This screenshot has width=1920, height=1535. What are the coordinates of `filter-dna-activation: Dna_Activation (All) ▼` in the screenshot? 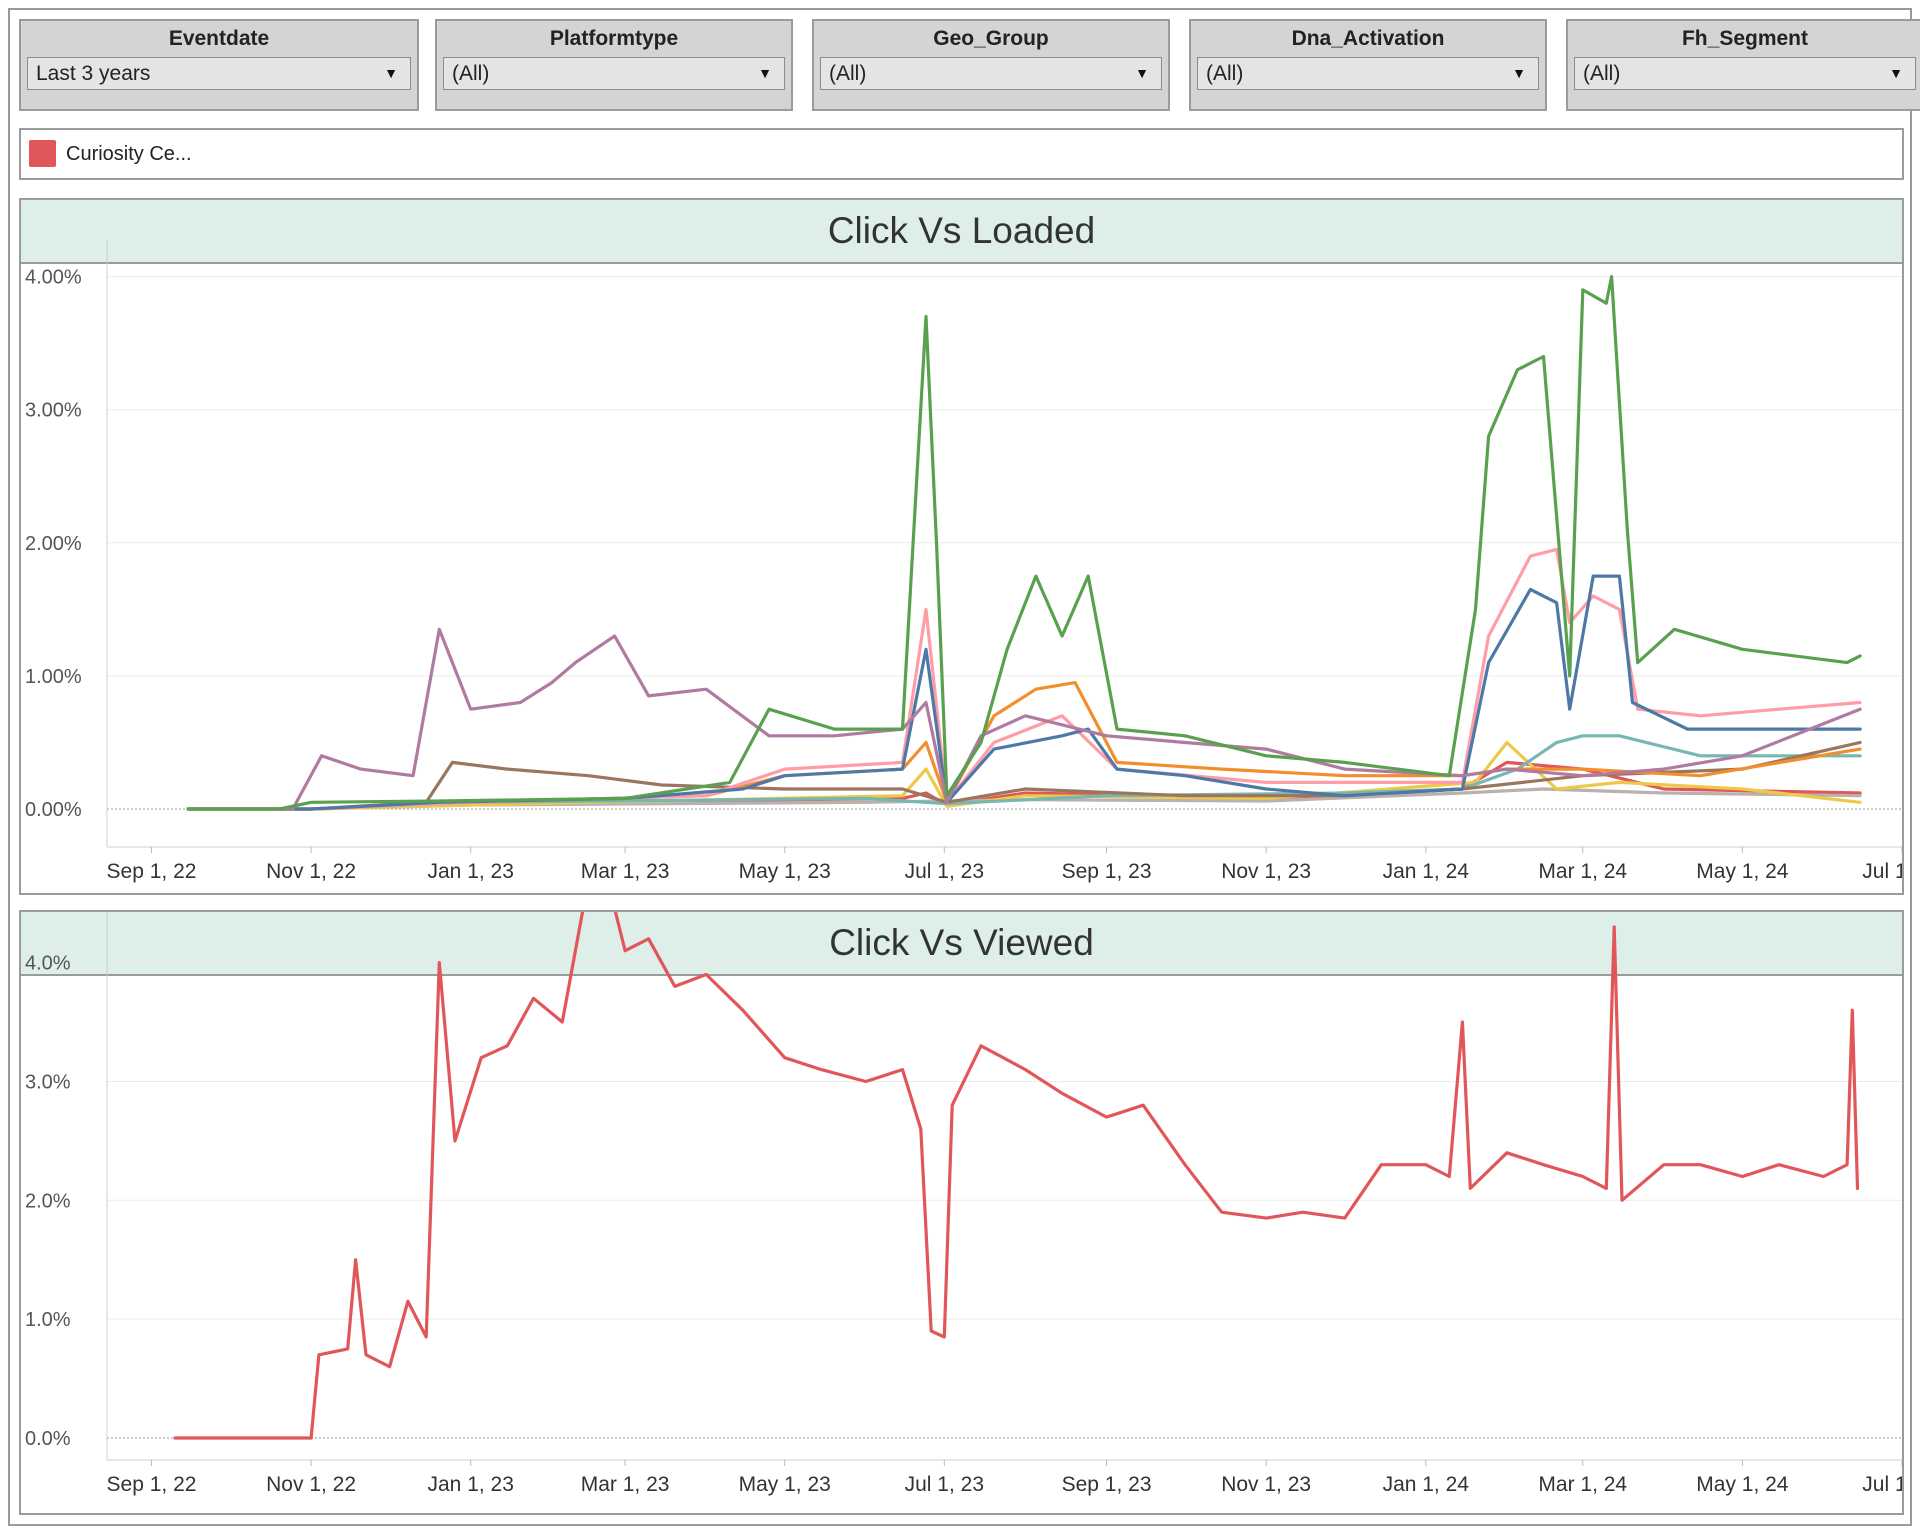 It's located at (1368, 65).